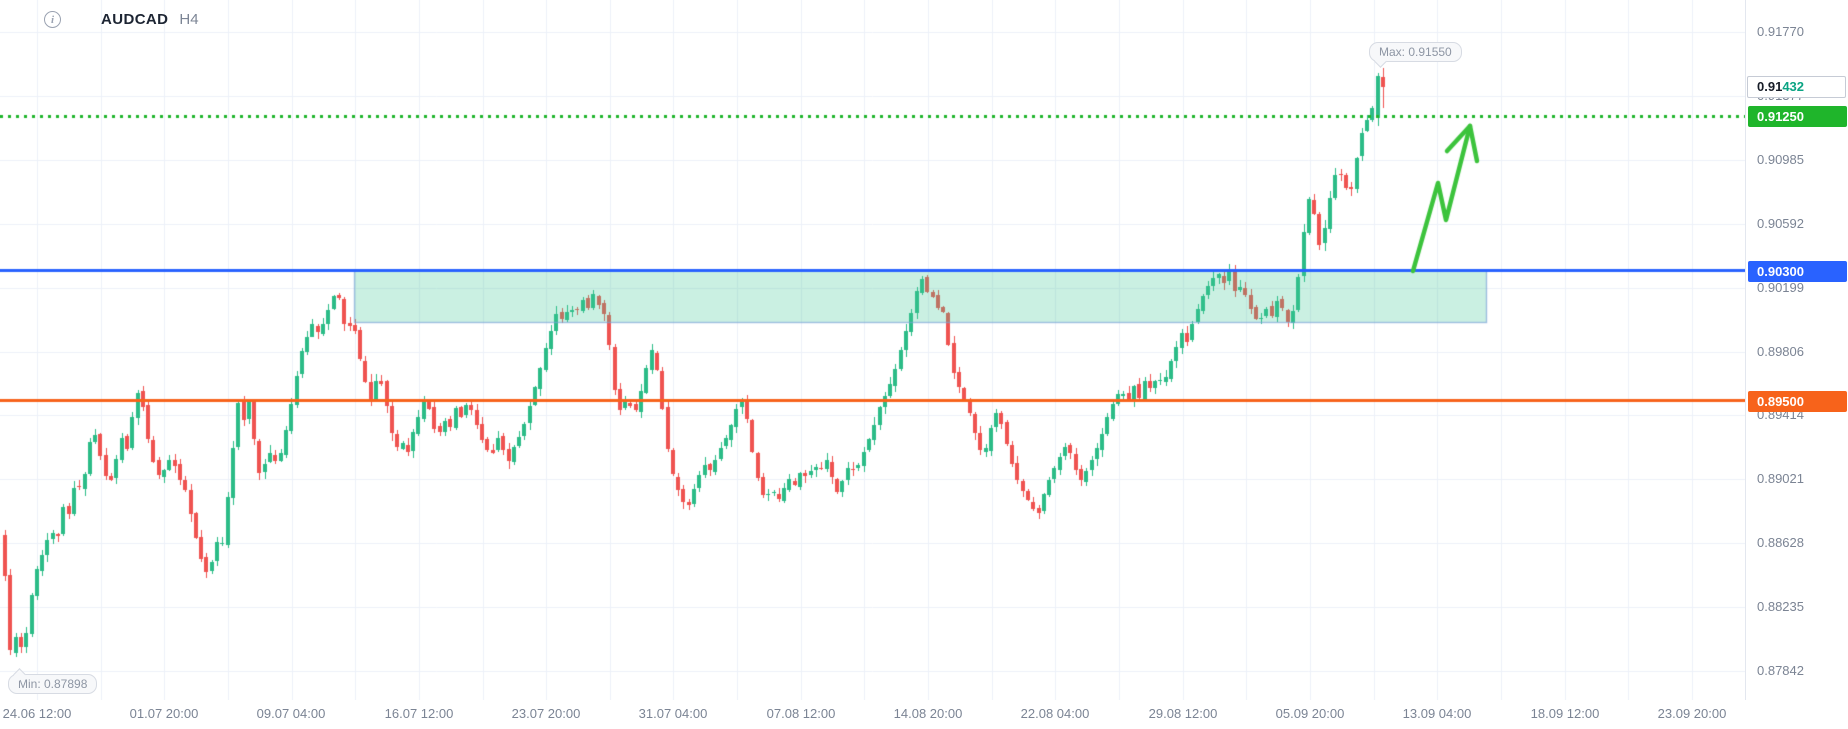  What do you see at coordinates (1310, 713) in the screenshot?
I see `time-tick-label: 05.09 20:00` at bounding box center [1310, 713].